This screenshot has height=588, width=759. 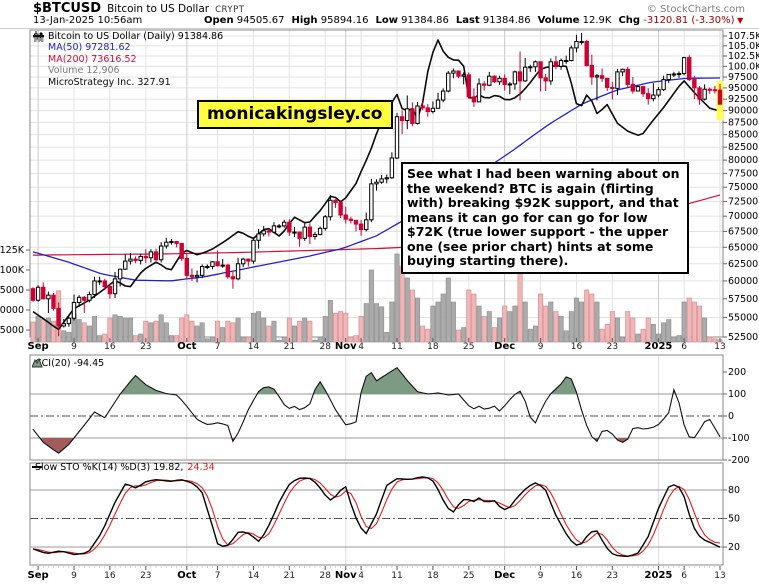 What do you see at coordinates (254, 347) in the screenshot?
I see `date-axis-label: 14` at bounding box center [254, 347].